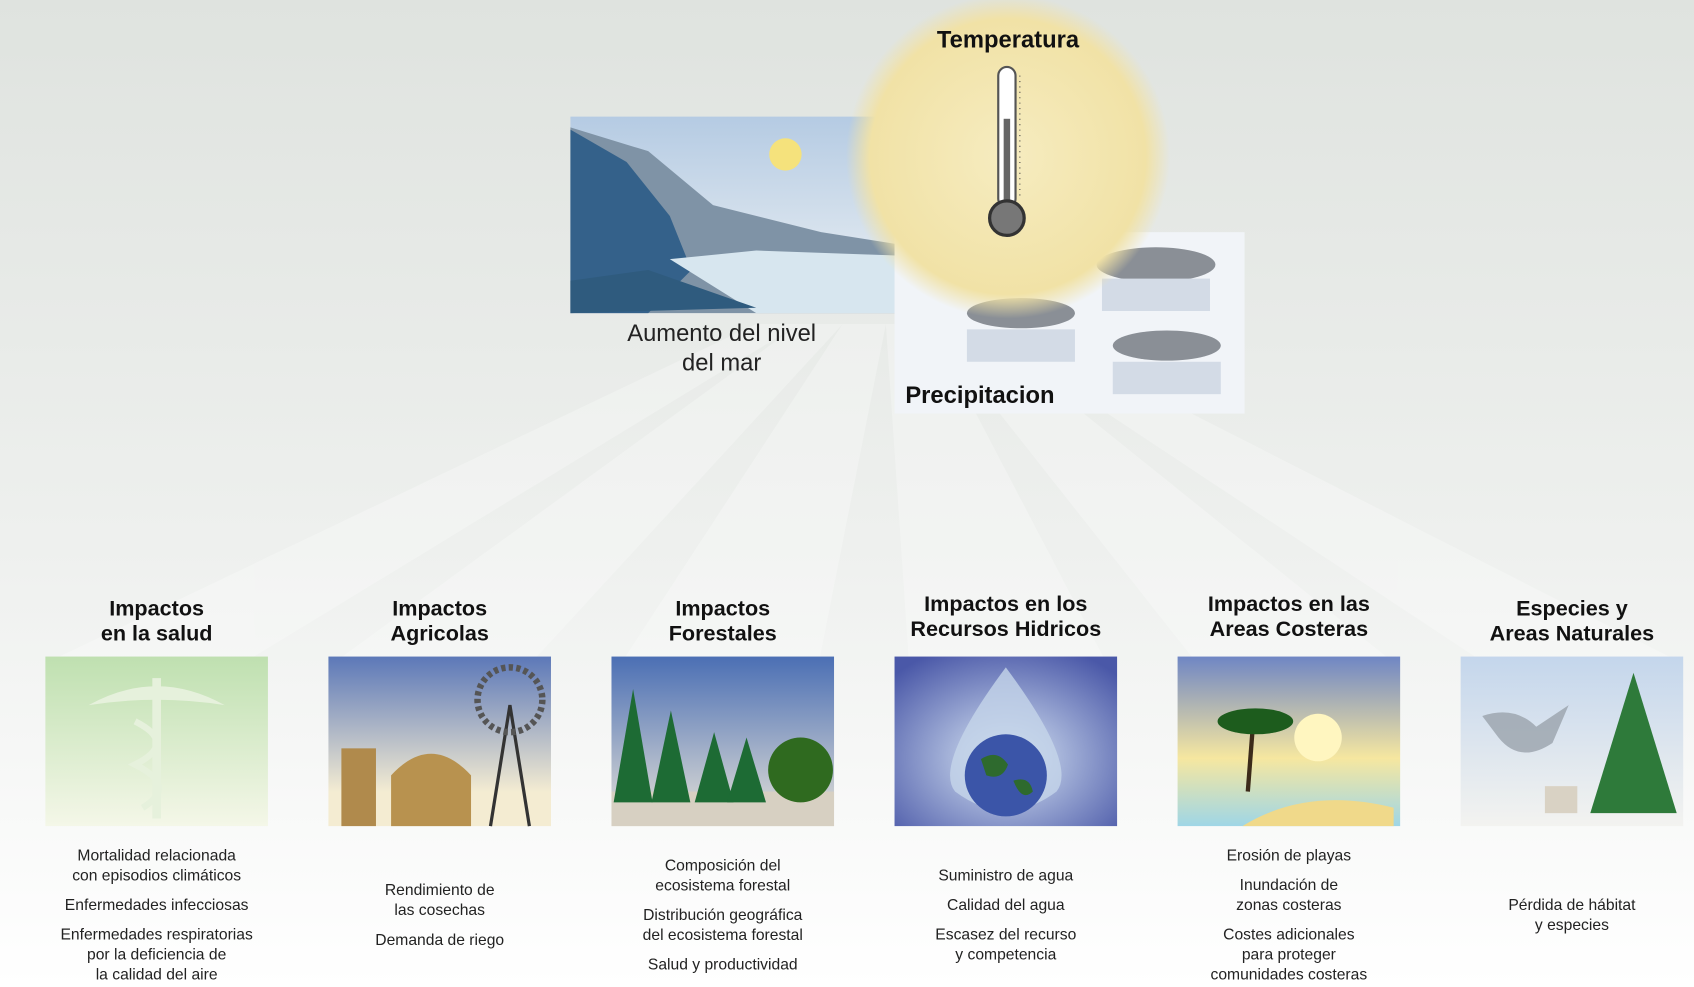  Describe the element at coordinates (721, 333) in the screenshot. I see `cause-label: Aumento del nivel` at that location.